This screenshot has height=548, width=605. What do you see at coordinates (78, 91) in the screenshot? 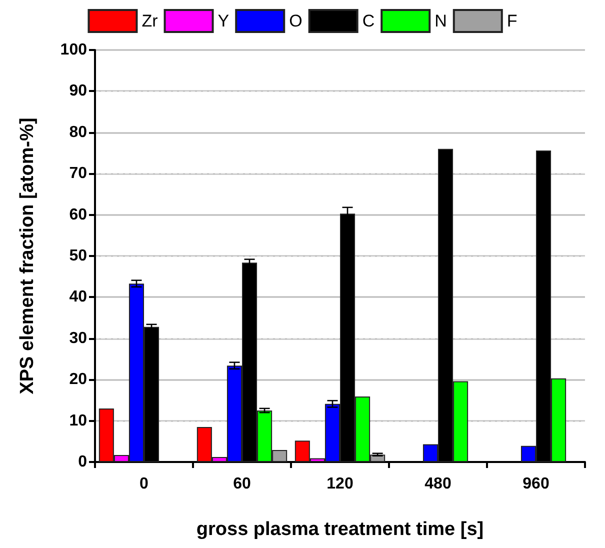
I see `y-tick-label: 90` at bounding box center [78, 91].